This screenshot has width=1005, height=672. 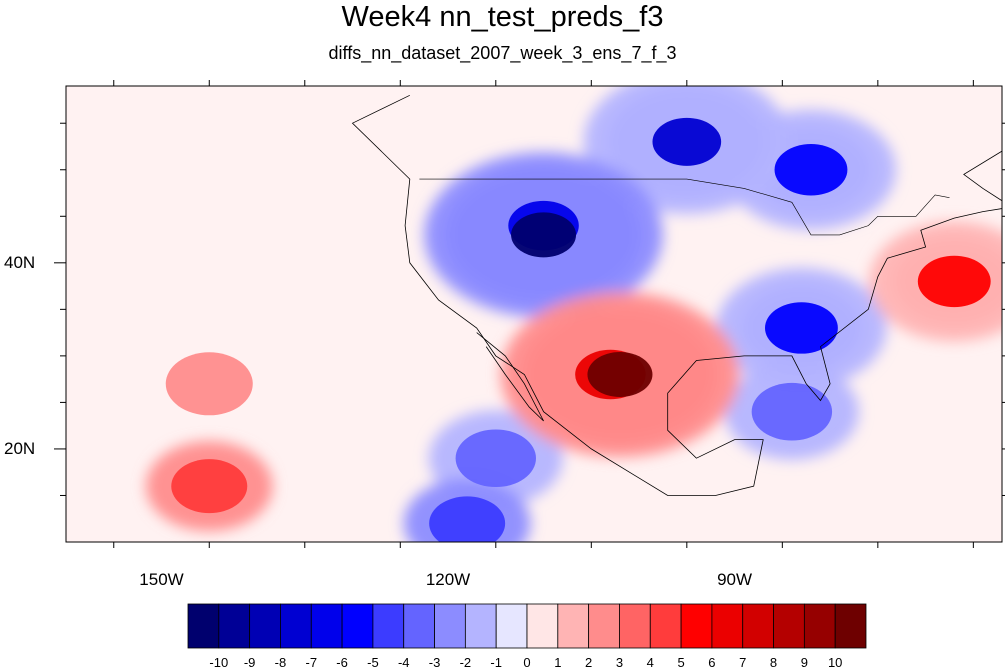 I want to click on colorbar-label: -6, so click(x=342, y=662).